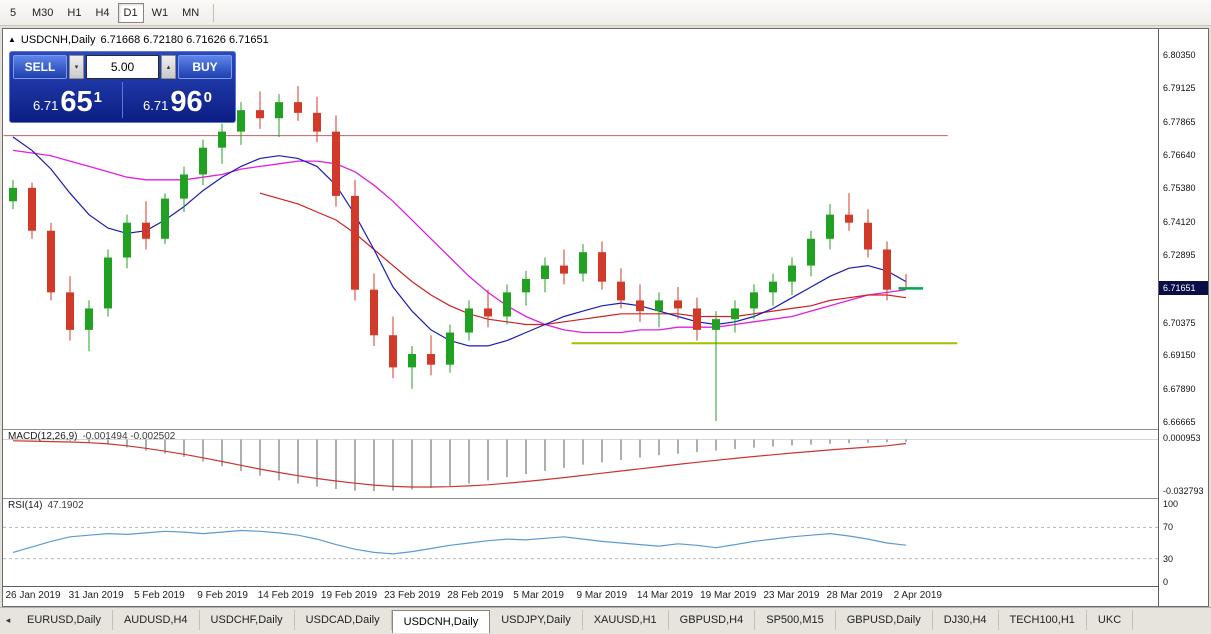  I want to click on chart-tab-ukc: UKC, so click(1110, 620).